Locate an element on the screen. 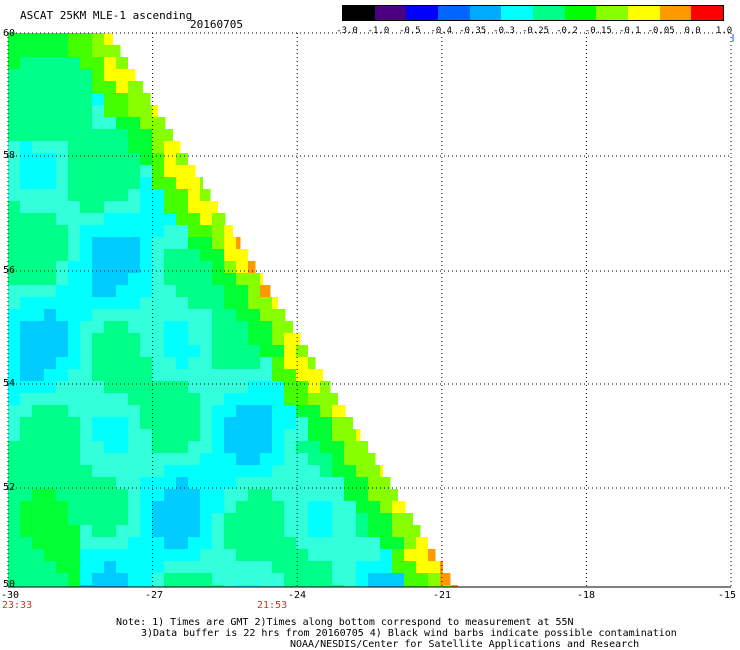 The width and height of the screenshot is (740, 650). lat-label-52: 52 is located at coordinates (9, 487).